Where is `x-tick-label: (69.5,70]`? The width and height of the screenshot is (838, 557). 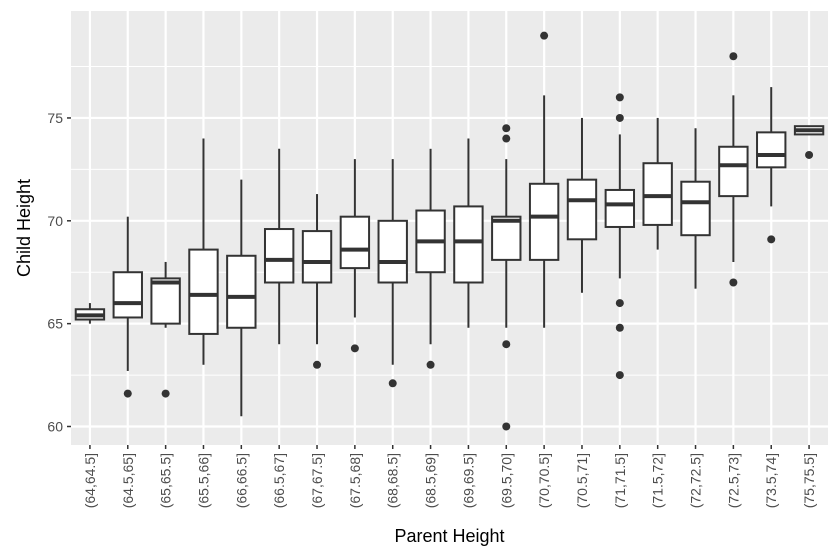
x-tick-label: (69.5,70] is located at coordinates (506, 480).